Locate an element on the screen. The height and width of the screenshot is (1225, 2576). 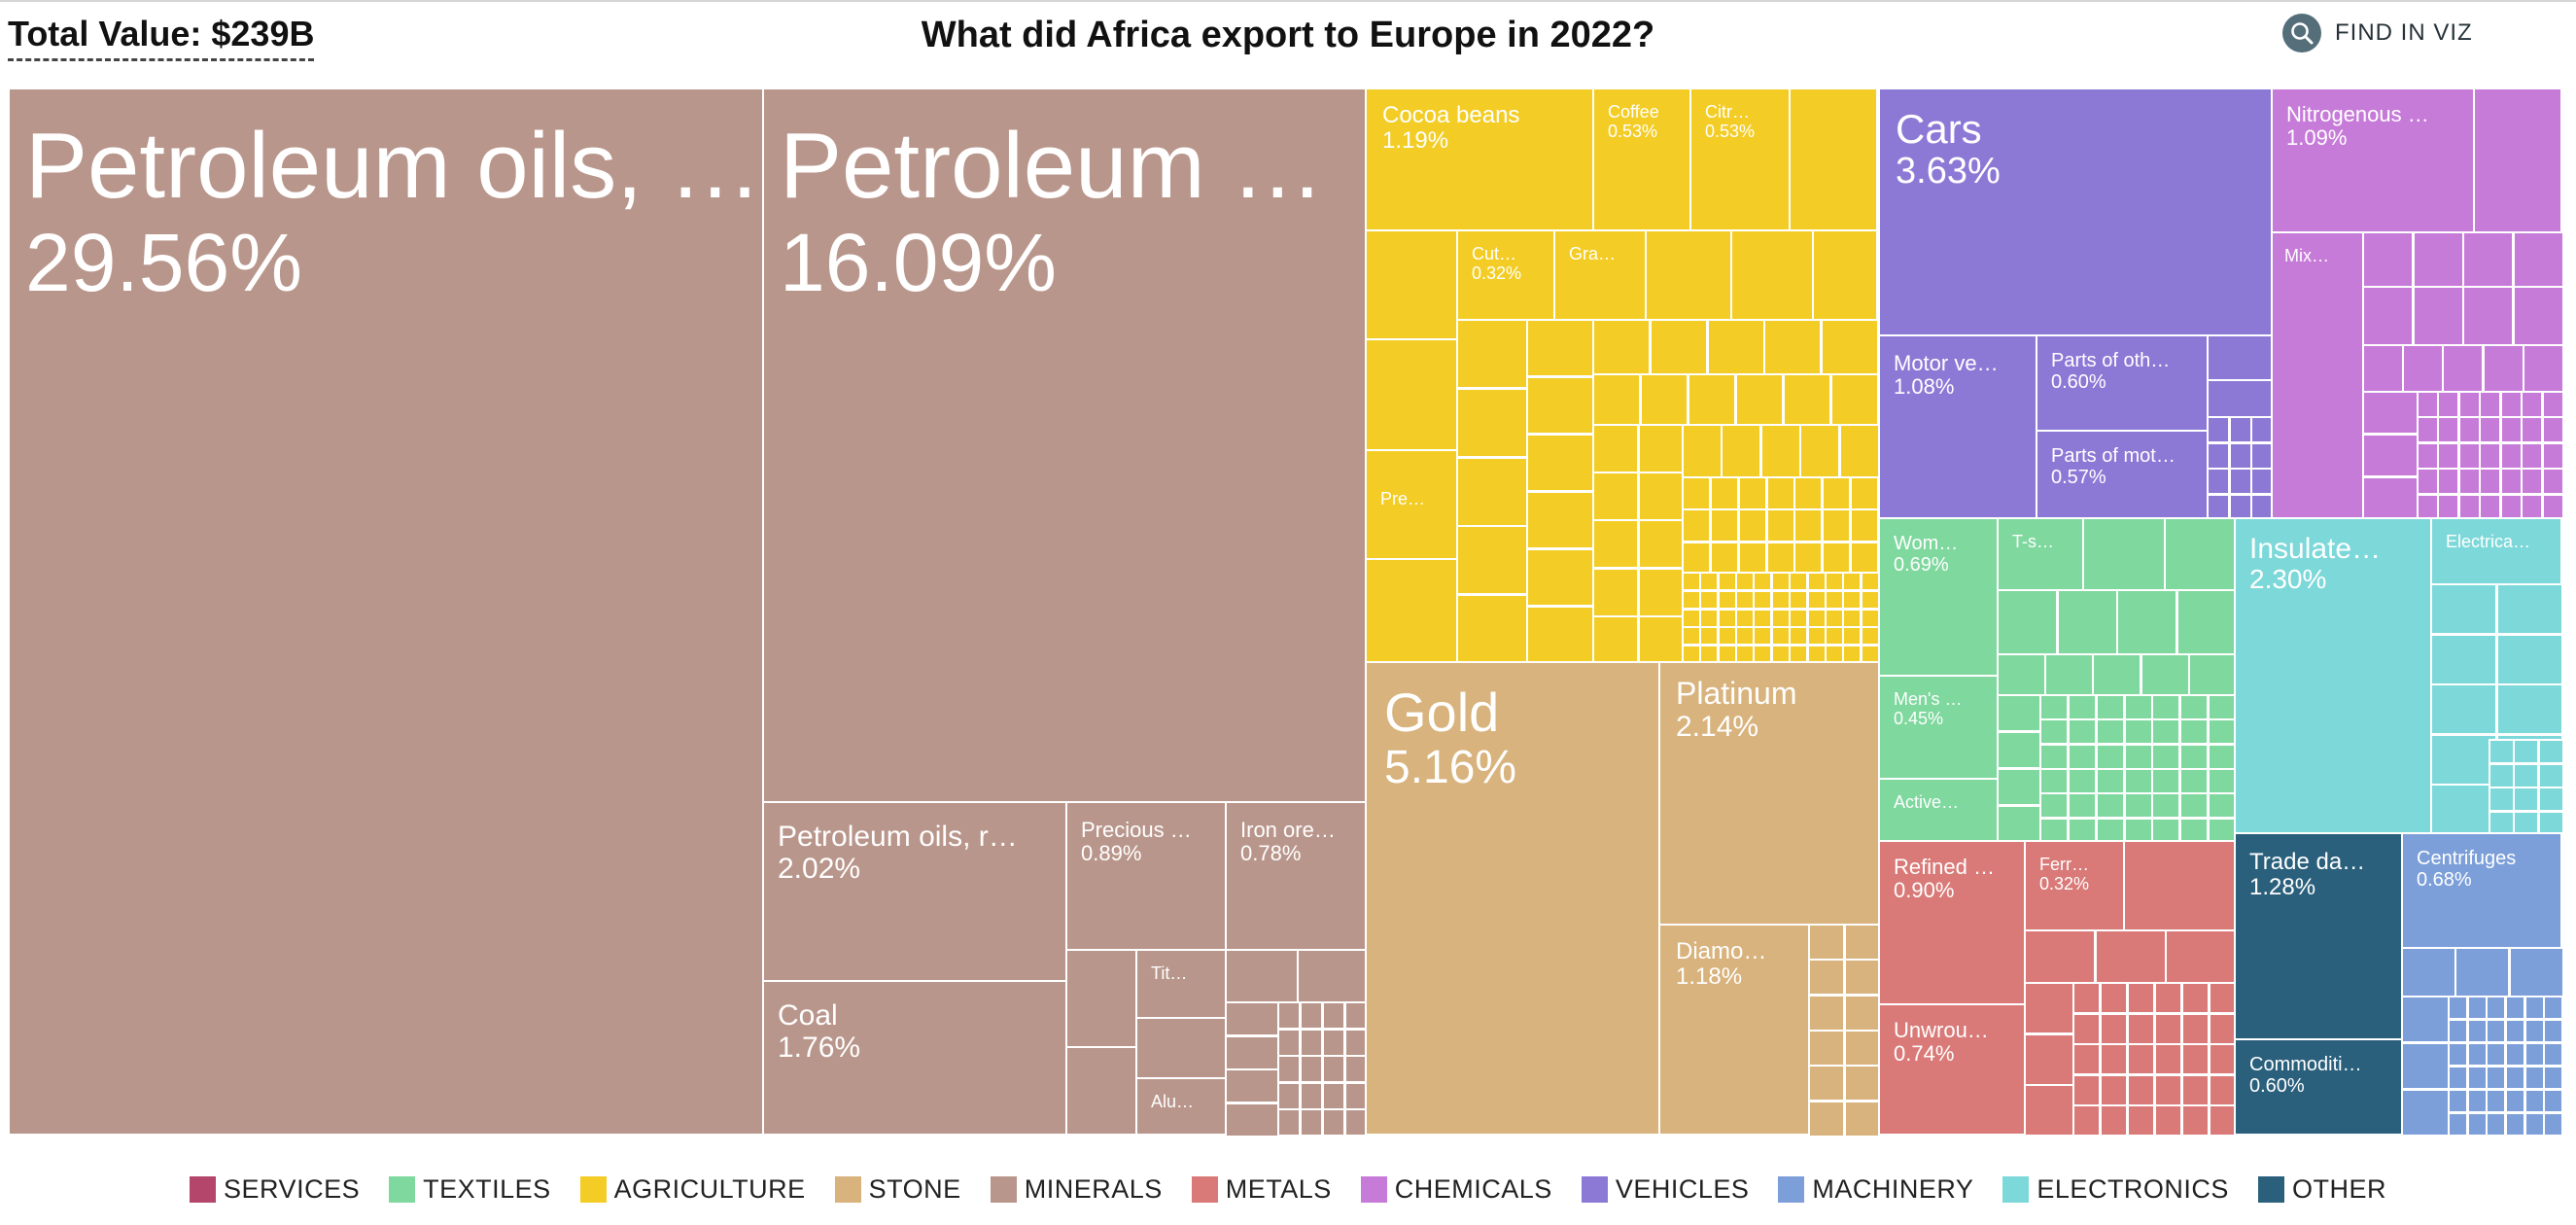
tile-stone-product: Diamo… 1.18% is located at coordinates (1734, 1030).